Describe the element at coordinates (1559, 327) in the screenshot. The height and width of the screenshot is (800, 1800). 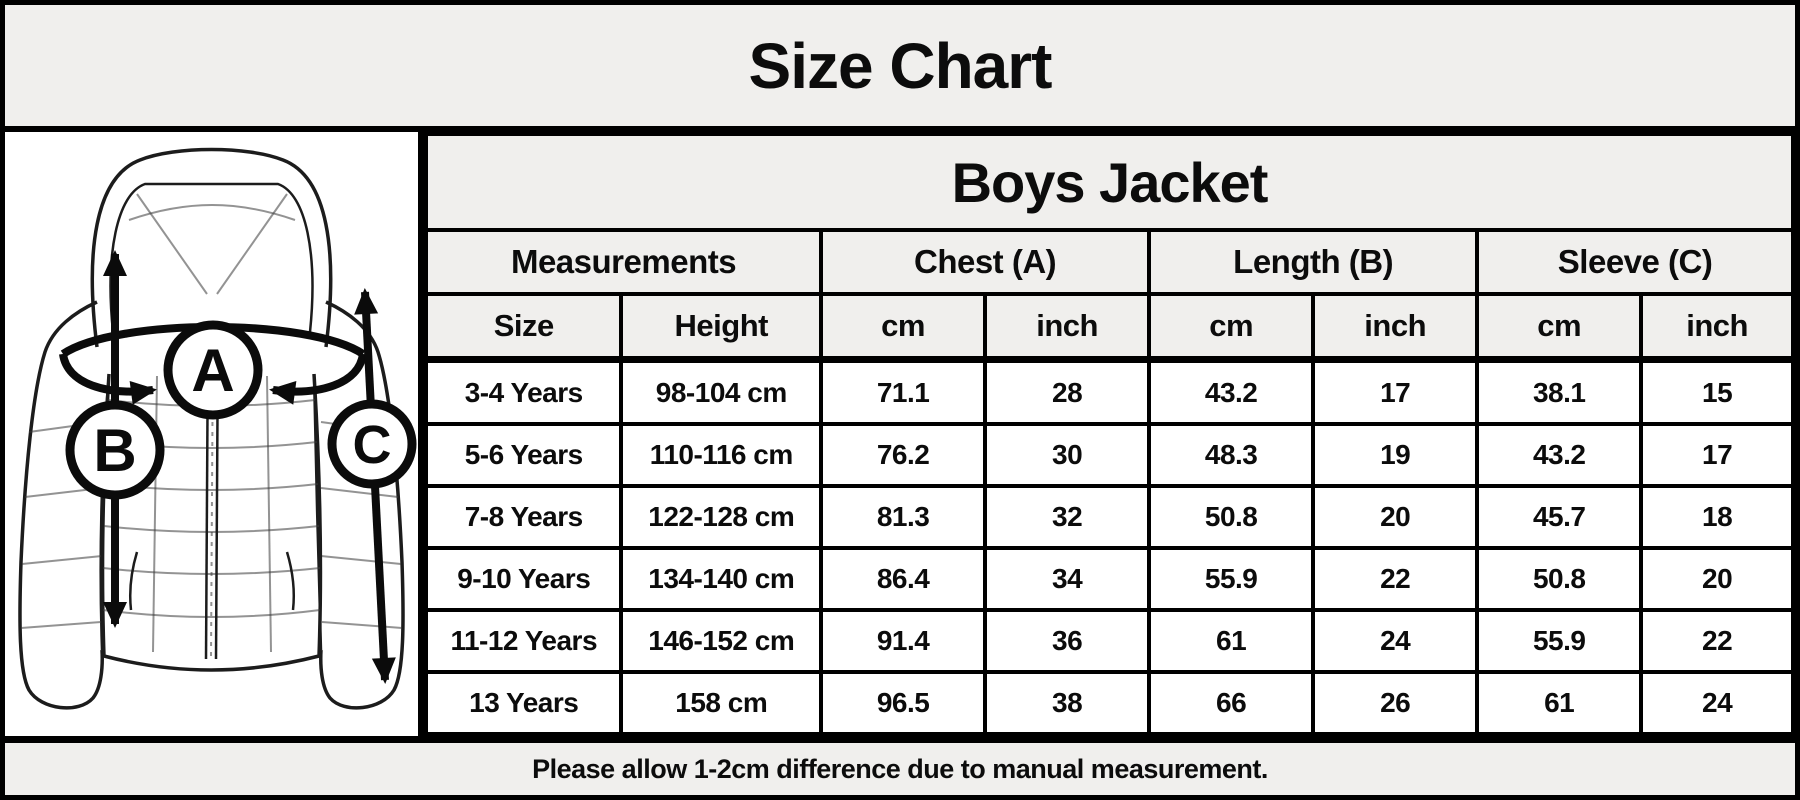
I see `column-header-sleeve-cm: cm` at that location.